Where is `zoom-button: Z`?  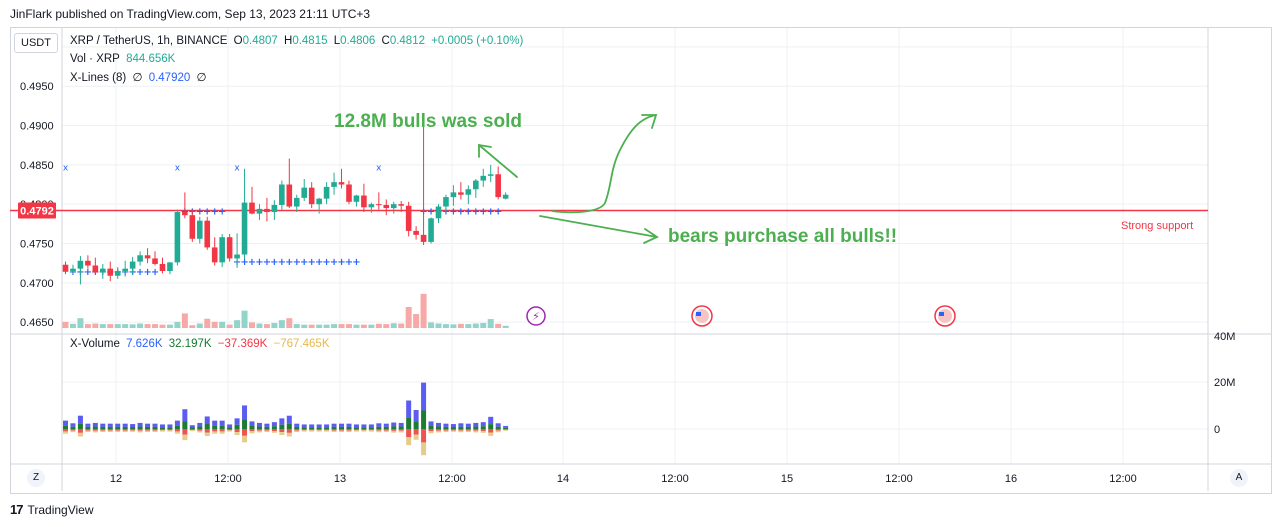 zoom-button: Z is located at coordinates (36, 478).